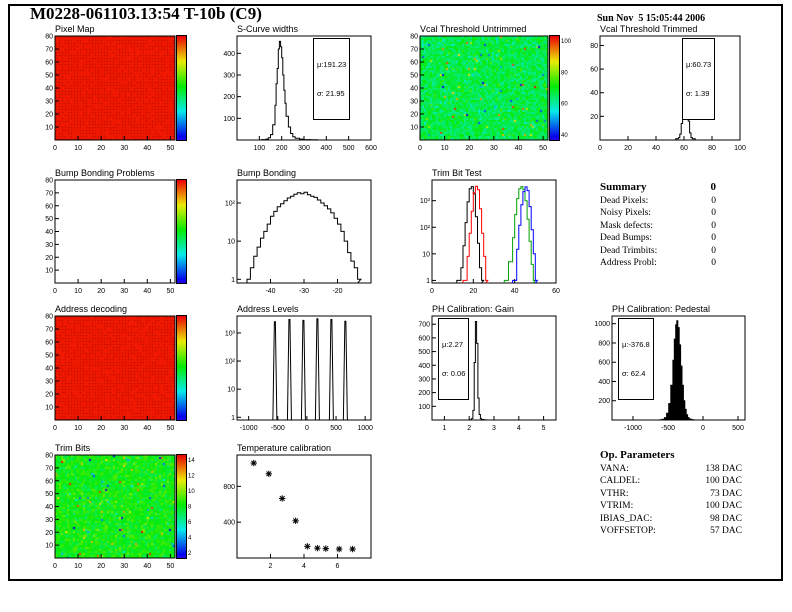  What do you see at coordinates (332, 79) in the screenshot?
I see `stats-box: μ:191.23 σ: 21.95` at bounding box center [332, 79].